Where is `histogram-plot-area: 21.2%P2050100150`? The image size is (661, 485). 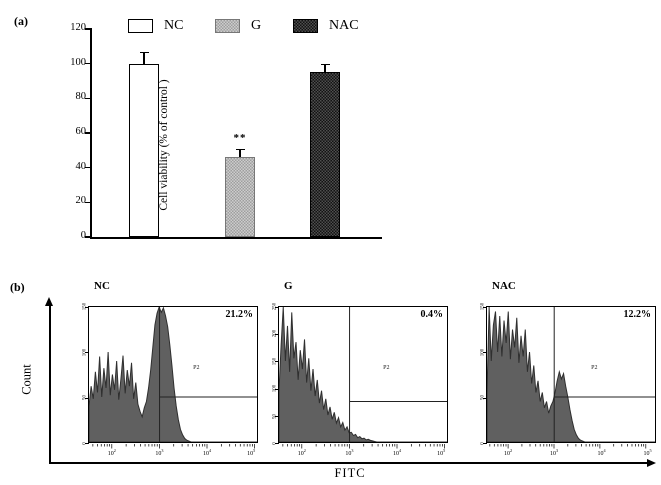
histogram-plot-area: 21.2%P2050100150 is located at coordinates (170, 374).